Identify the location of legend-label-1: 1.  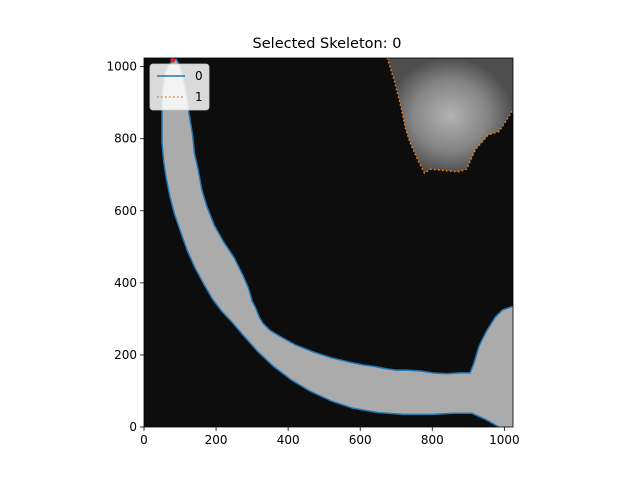
(199, 97).